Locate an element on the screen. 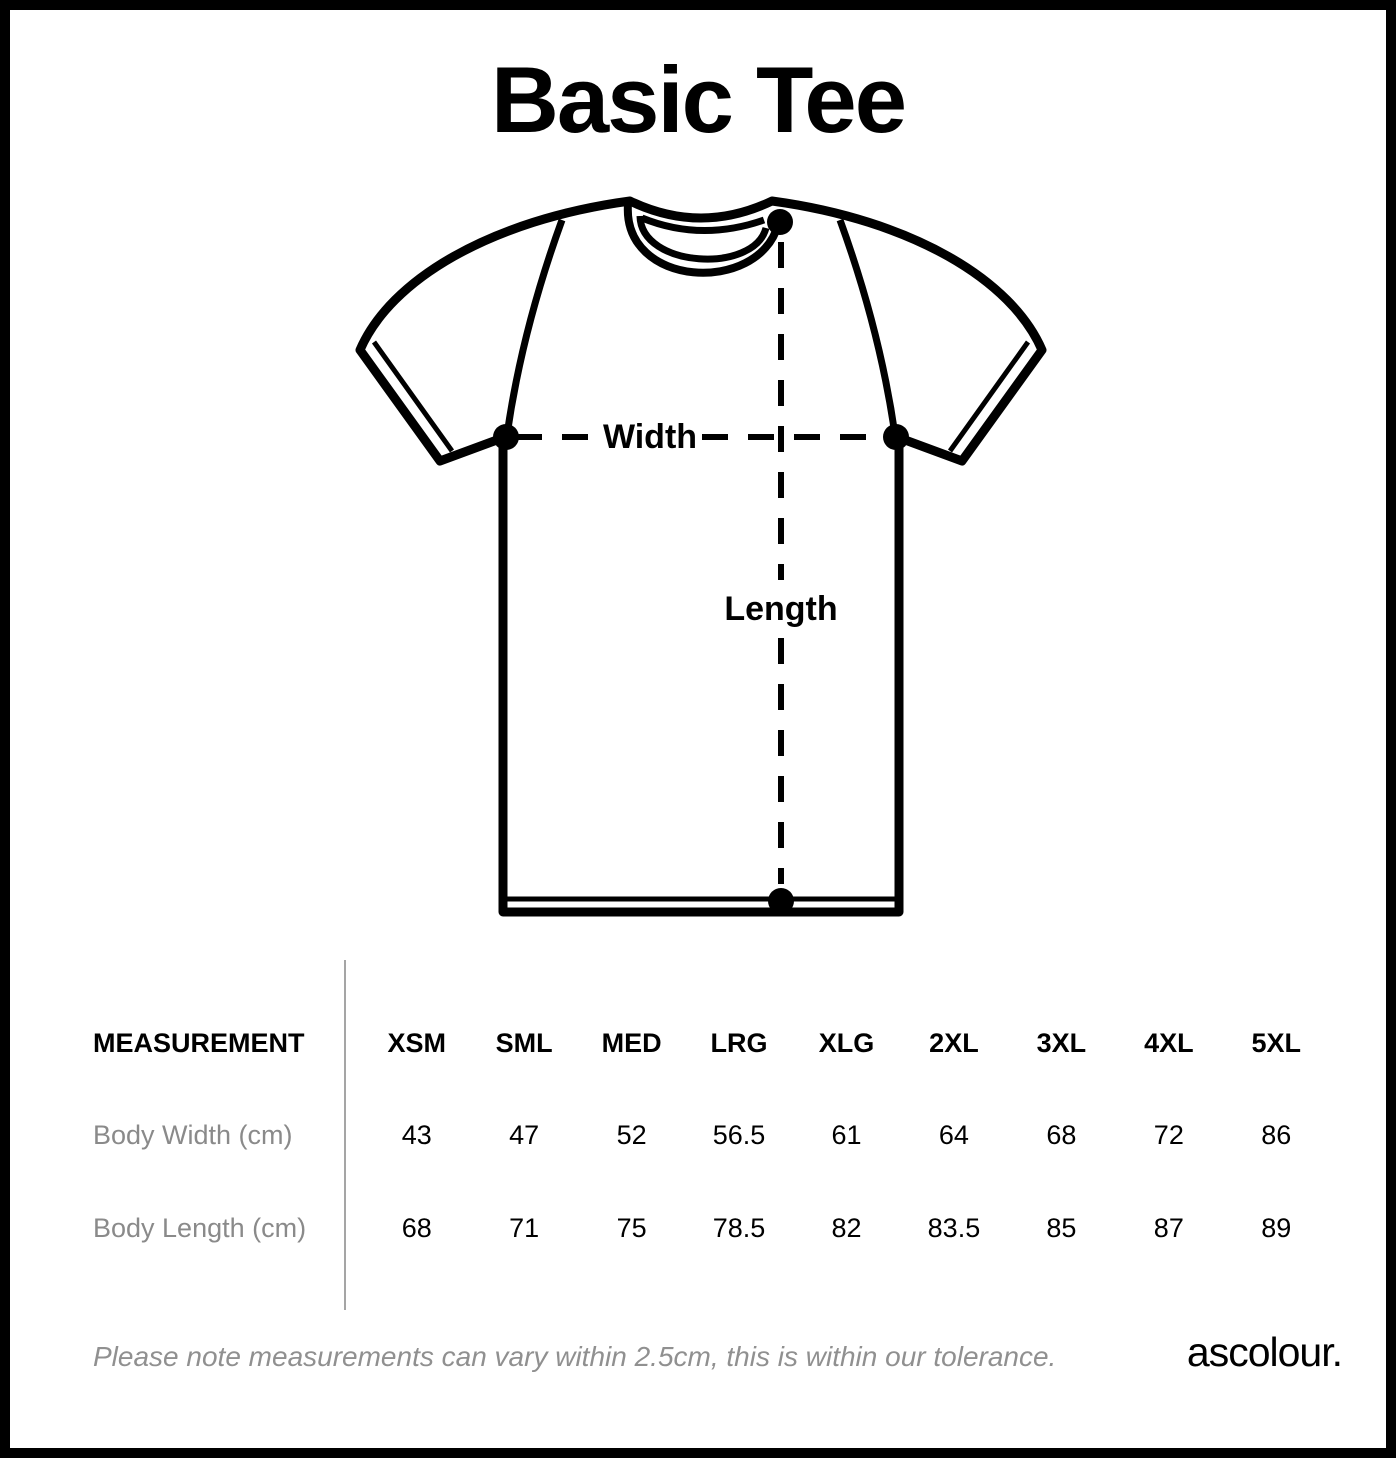 The image size is (1396, 1458). size-header: 5XL is located at coordinates (1276, 1043).